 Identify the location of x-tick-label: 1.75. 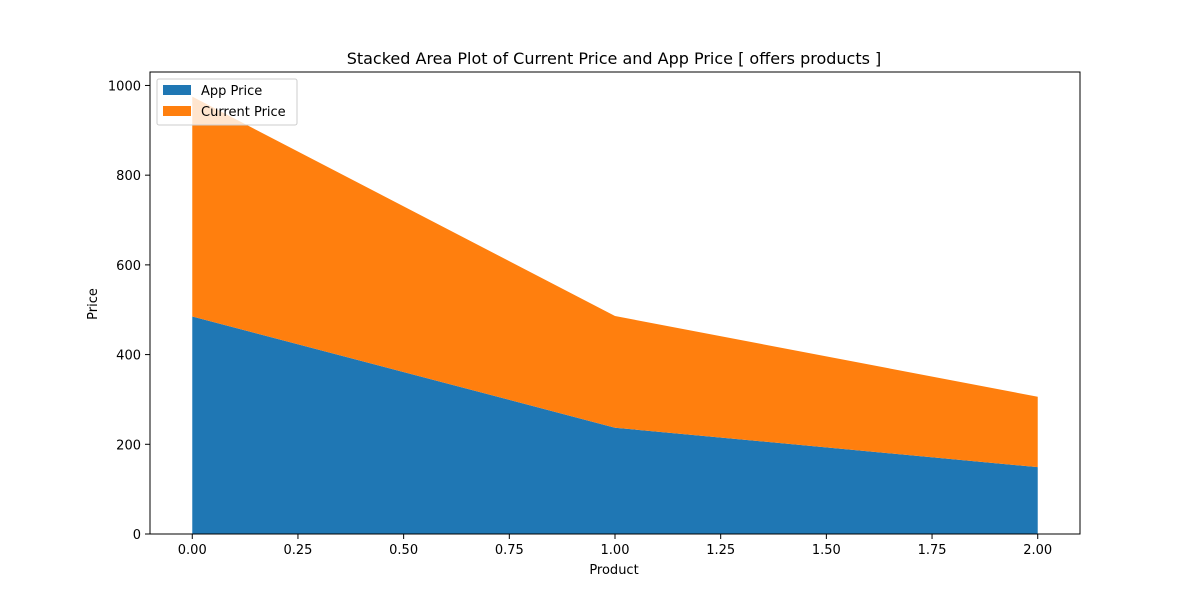
(932, 550).